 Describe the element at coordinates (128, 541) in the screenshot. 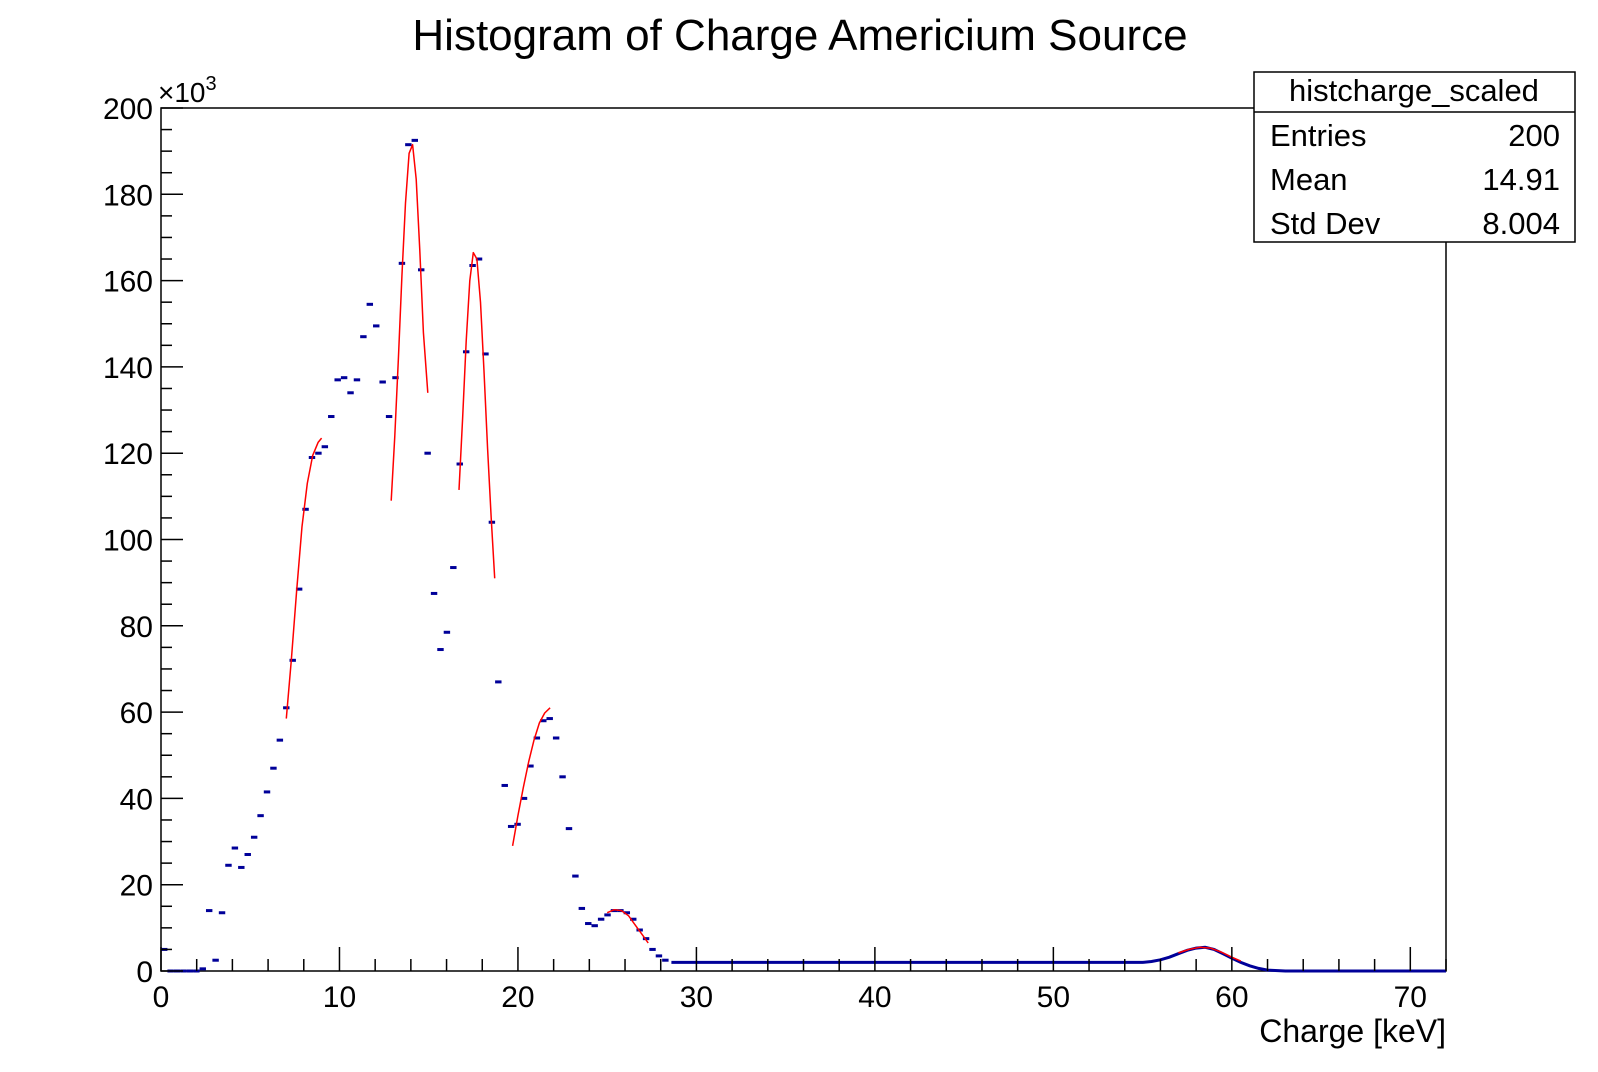

I see `y-tick-label: 100` at that location.